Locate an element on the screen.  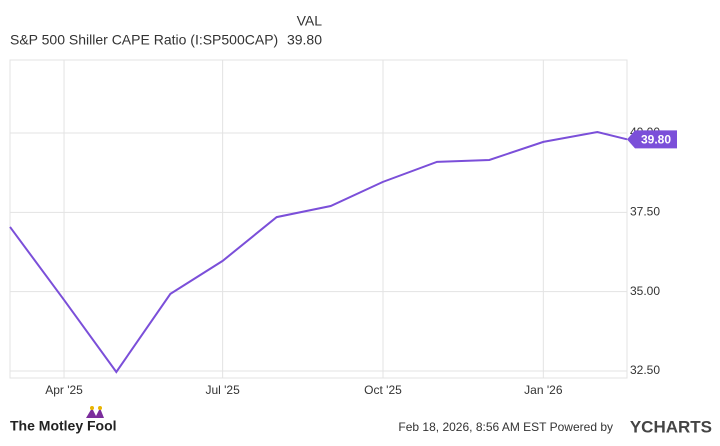
x-tick-label: Jul '25 is located at coordinates (222, 390).